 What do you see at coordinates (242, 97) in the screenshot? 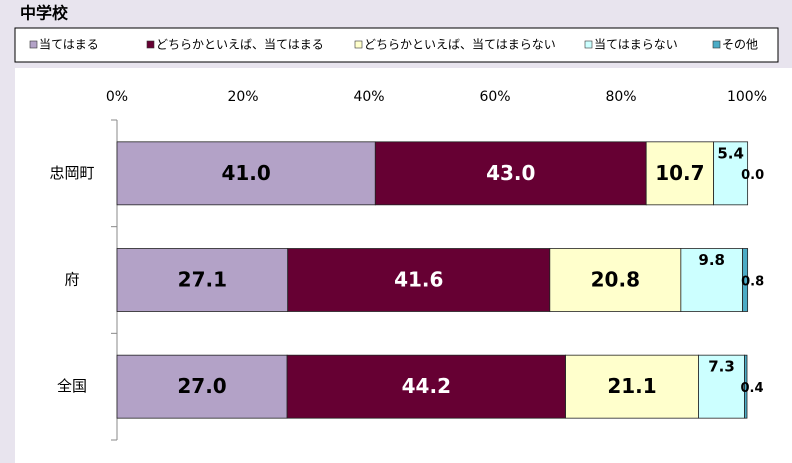
I see `x-tick-label: 20%` at bounding box center [242, 97].